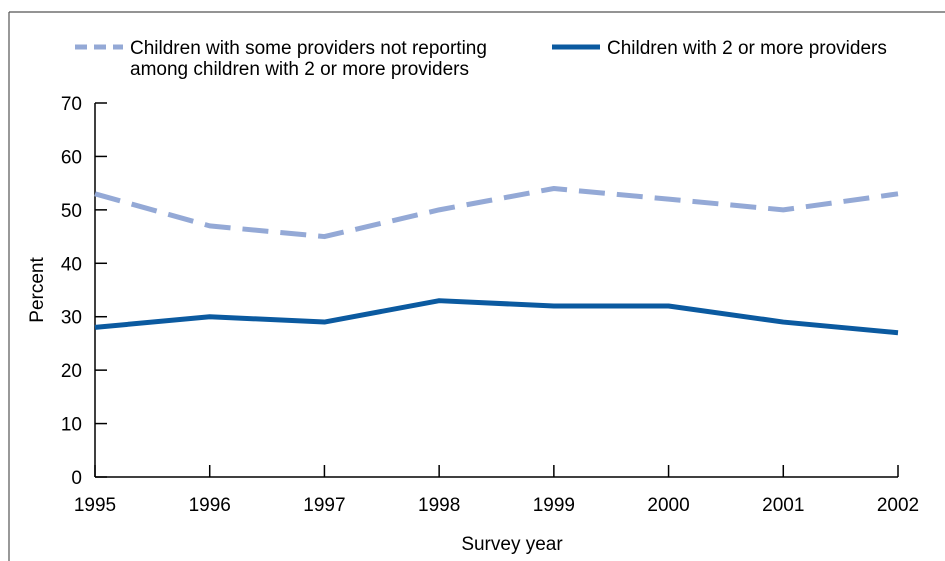 The image size is (945, 561). Describe the element at coordinates (496, 490) in the screenshot. I see `x-ticks: 1995 1996 1997 1998 1999 2000 2001 2002` at that location.